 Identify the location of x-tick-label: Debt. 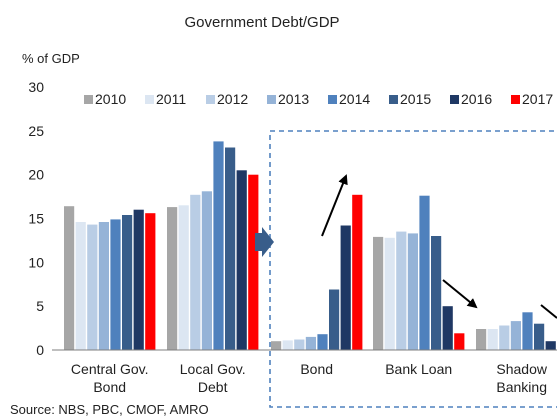
(213, 387).